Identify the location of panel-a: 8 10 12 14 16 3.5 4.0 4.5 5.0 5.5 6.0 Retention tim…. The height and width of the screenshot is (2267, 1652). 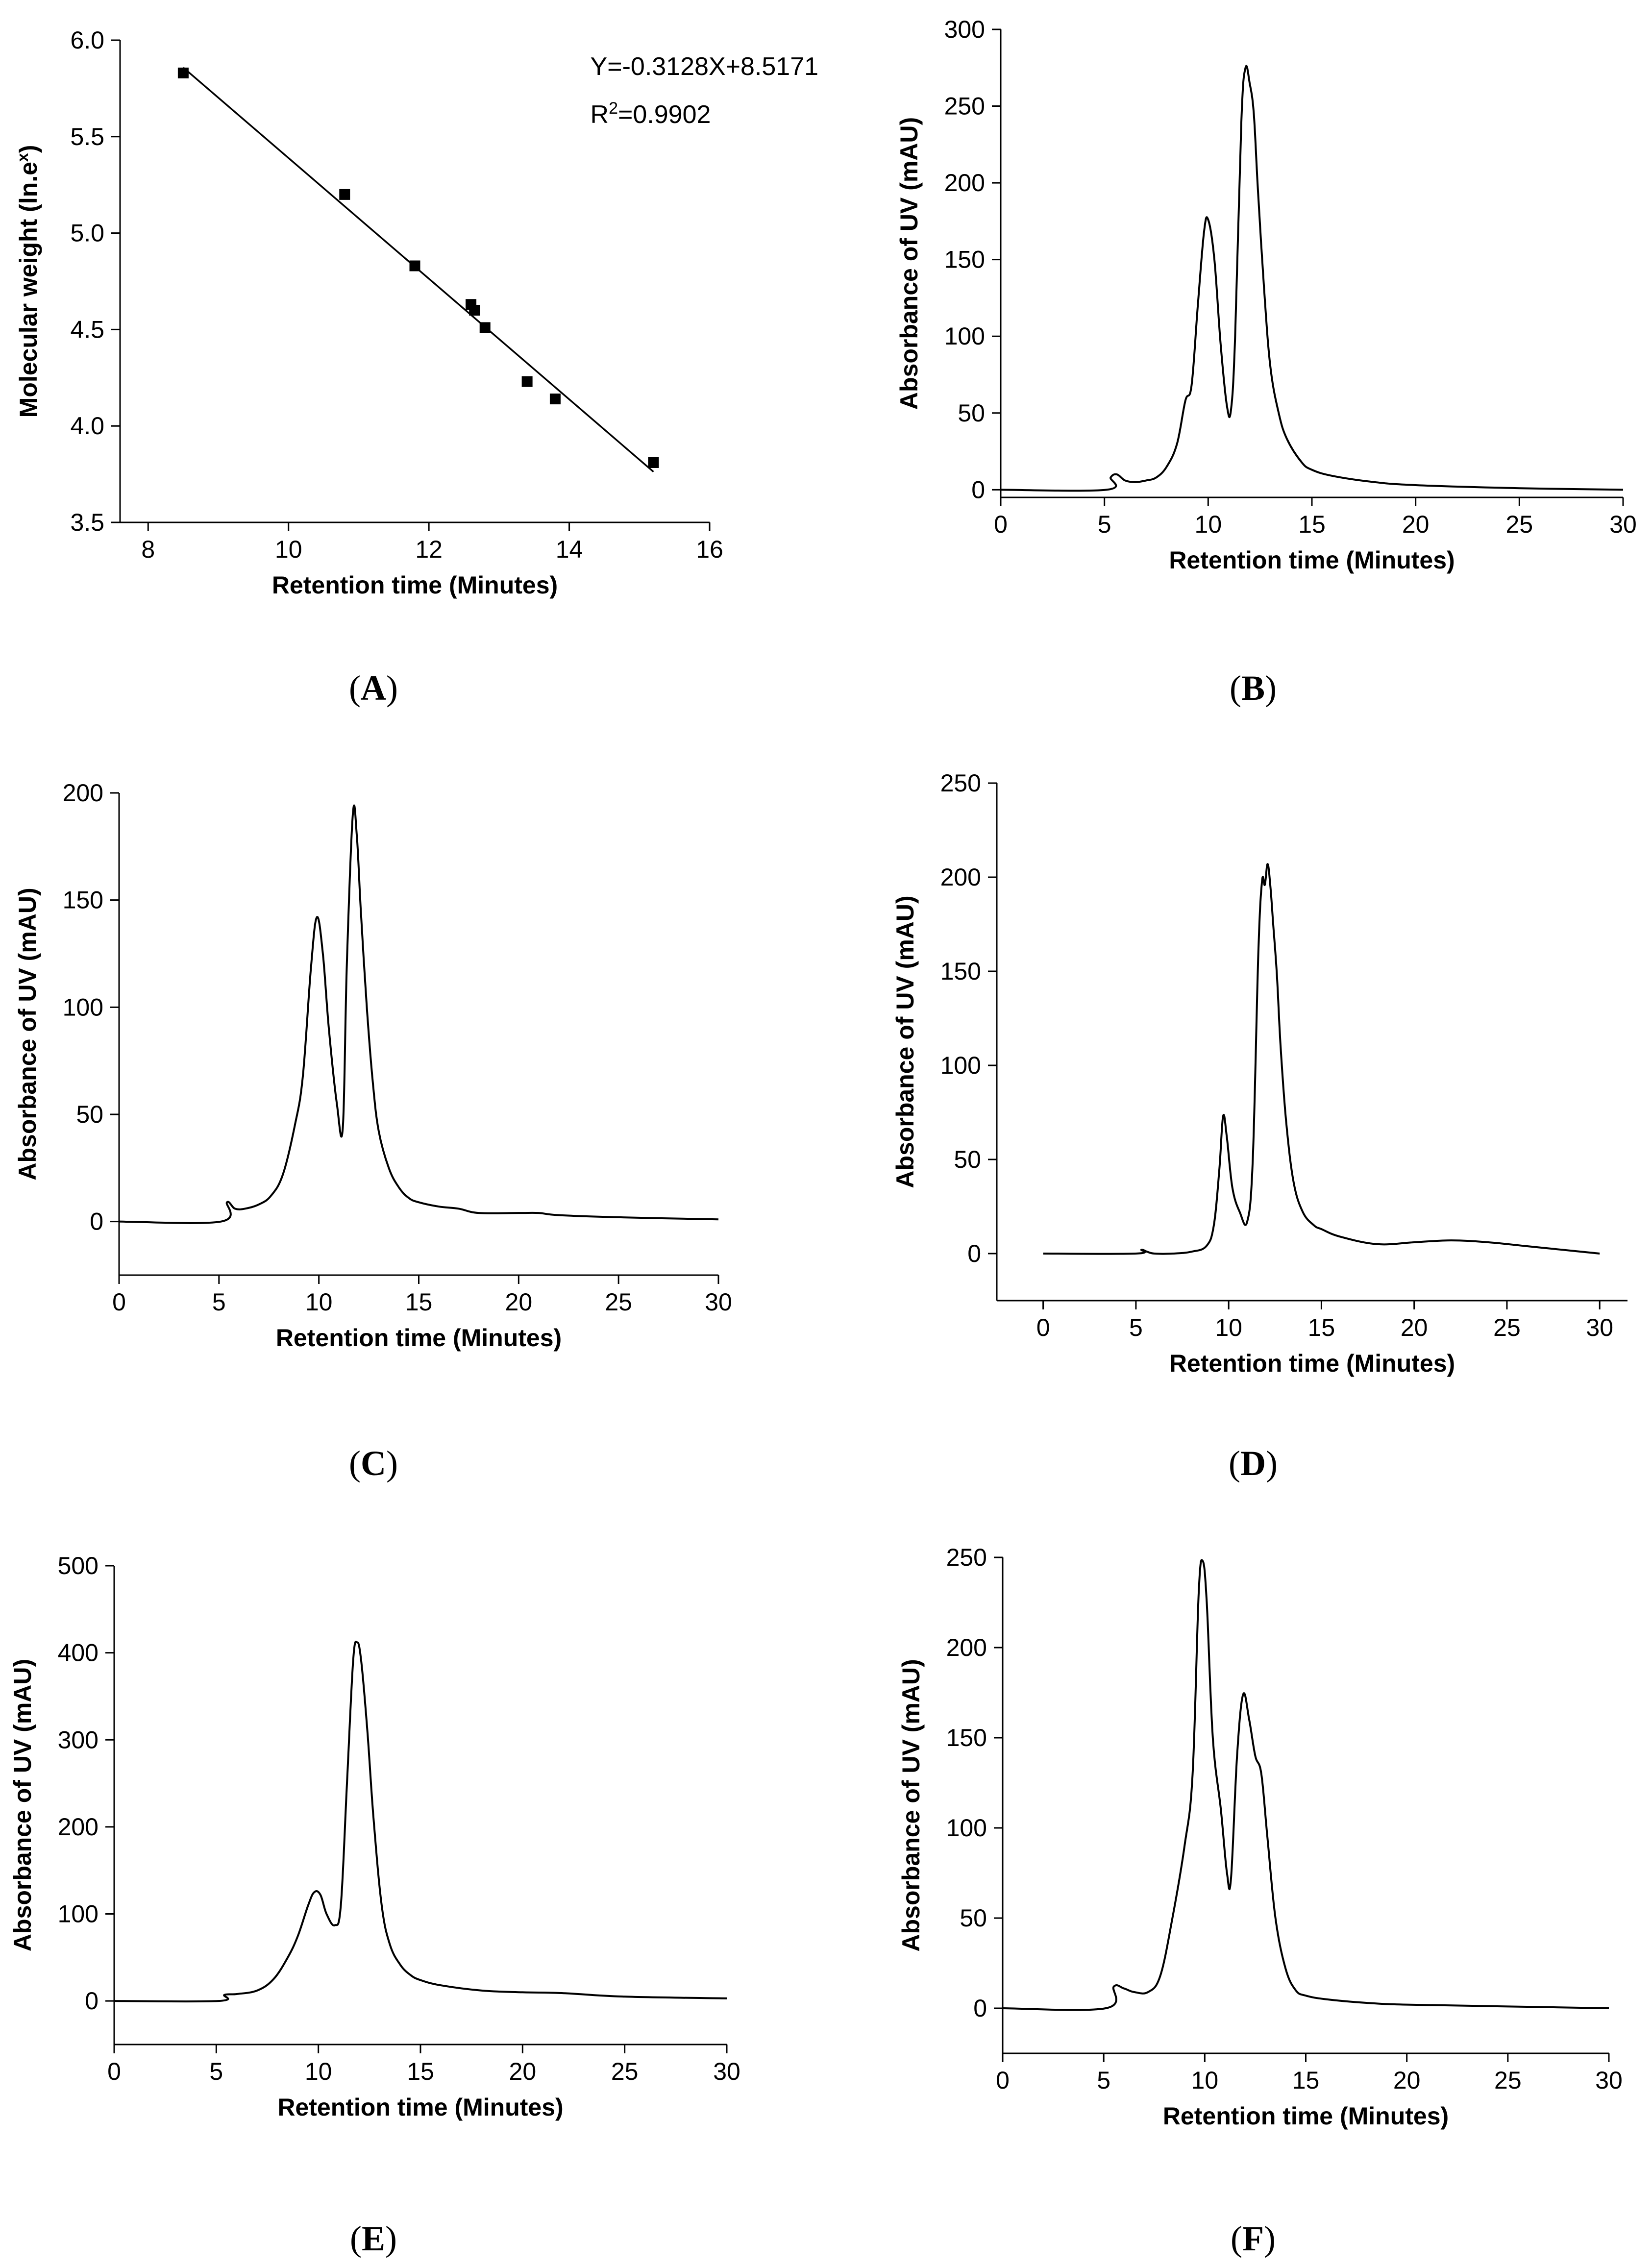
(416, 367).